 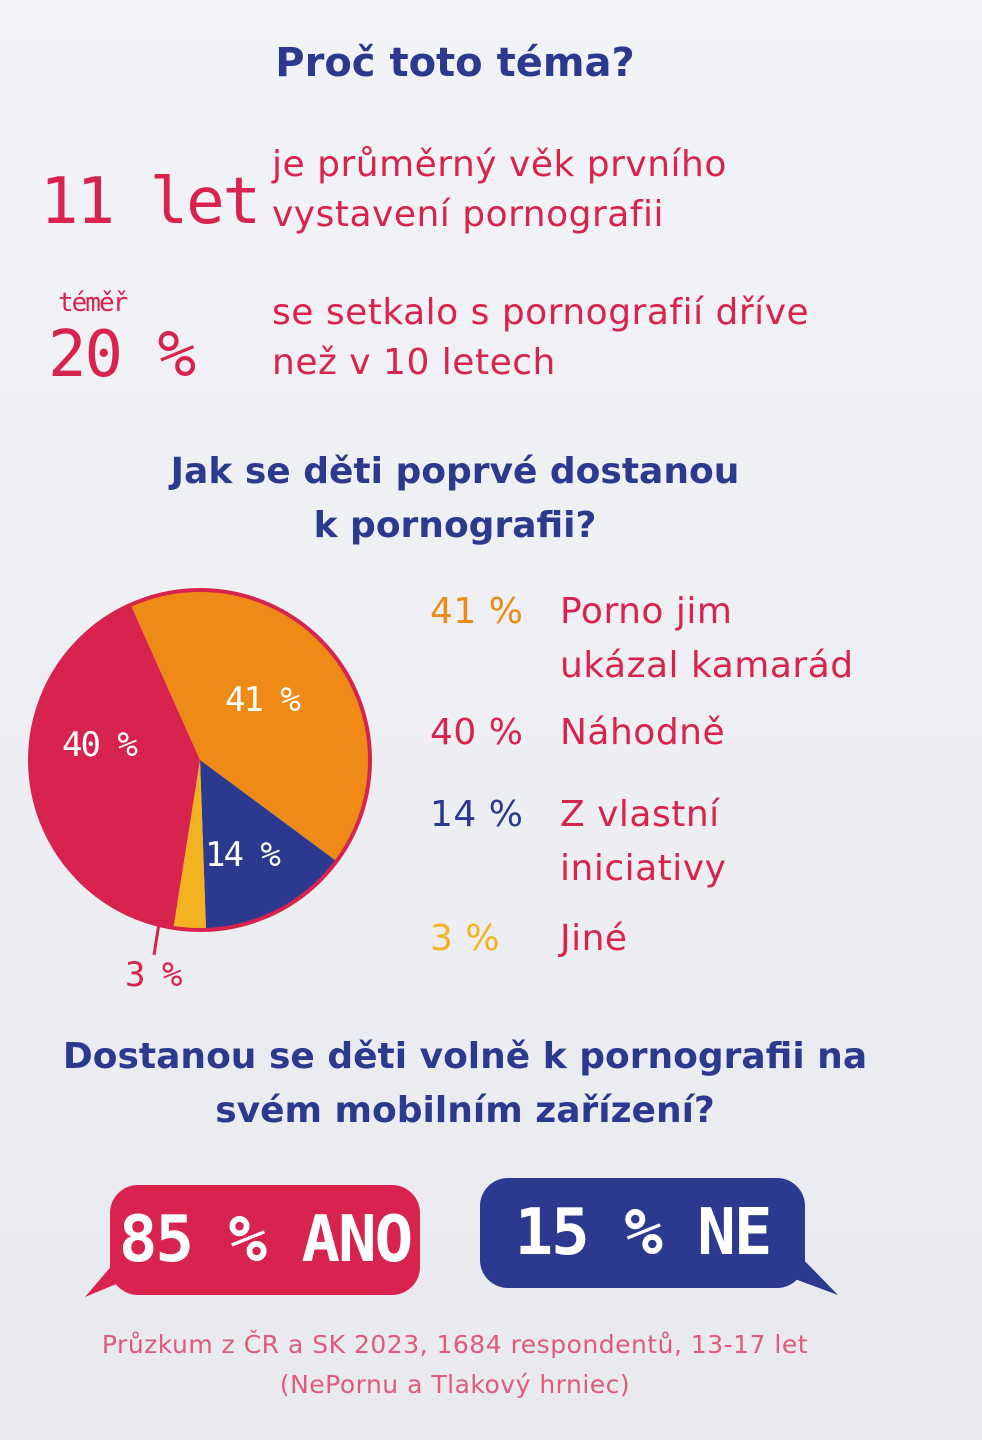 What do you see at coordinates (541, 312) in the screenshot?
I see `stat-text-percent-line1: se setkalo s pornografií dříve` at bounding box center [541, 312].